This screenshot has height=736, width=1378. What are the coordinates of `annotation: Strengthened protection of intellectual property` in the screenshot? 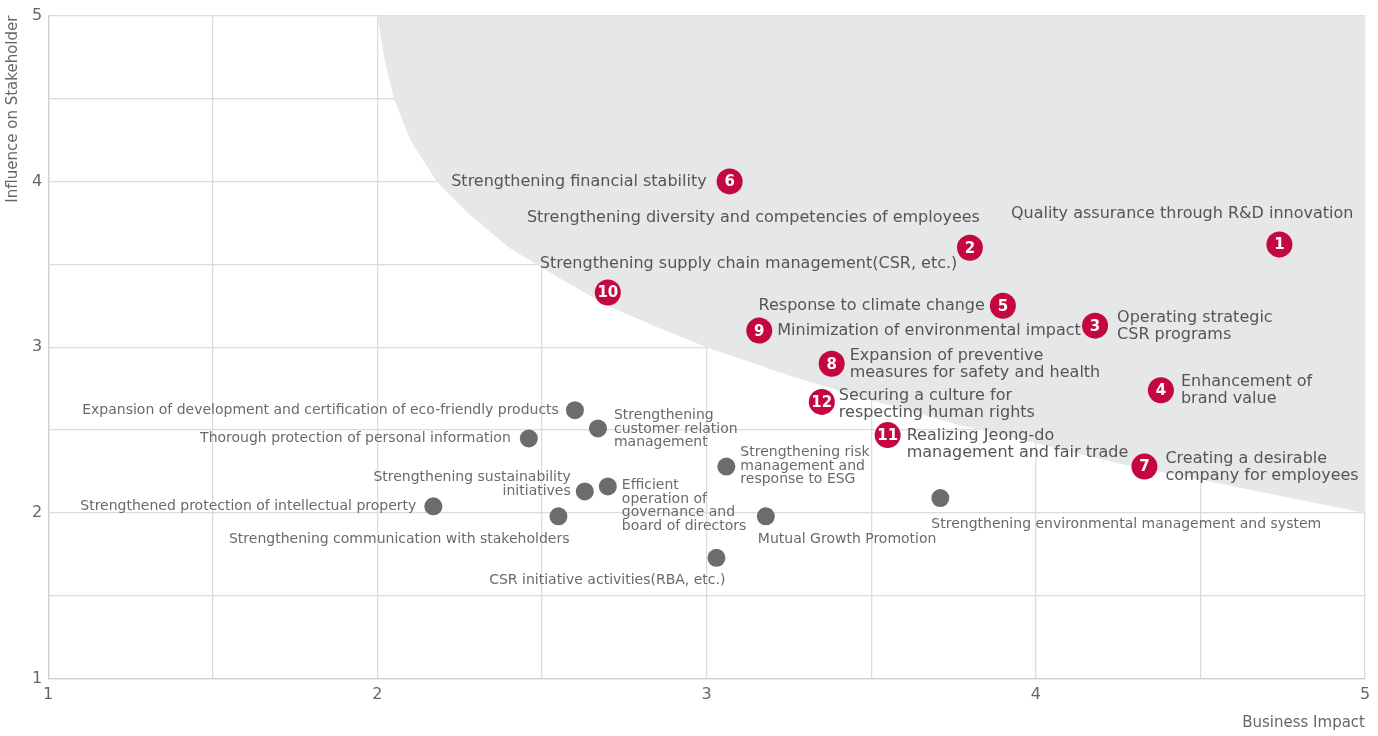 It's located at (248, 505).